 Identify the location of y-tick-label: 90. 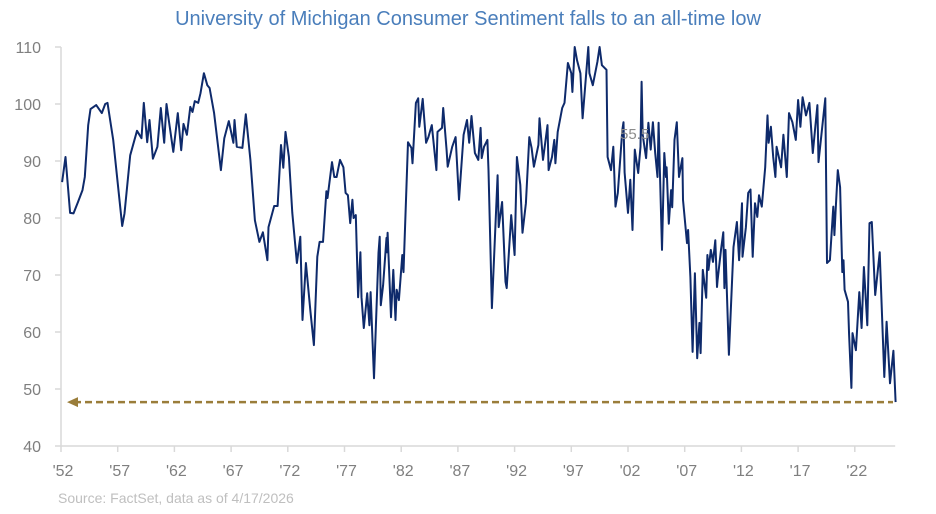
(32, 162).